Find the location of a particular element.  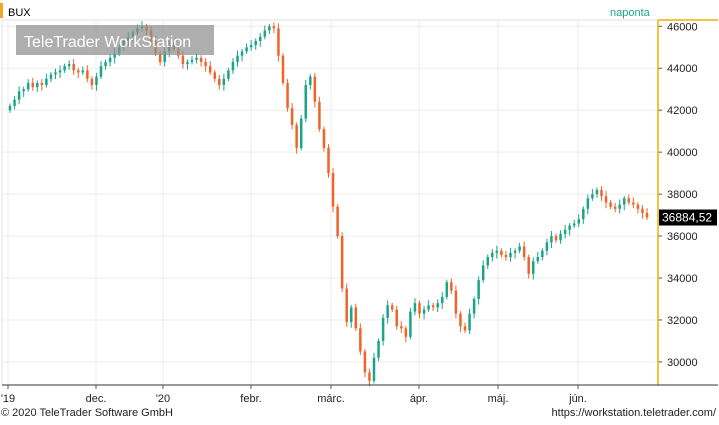

last-price-box is located at coordinates (688, 217).